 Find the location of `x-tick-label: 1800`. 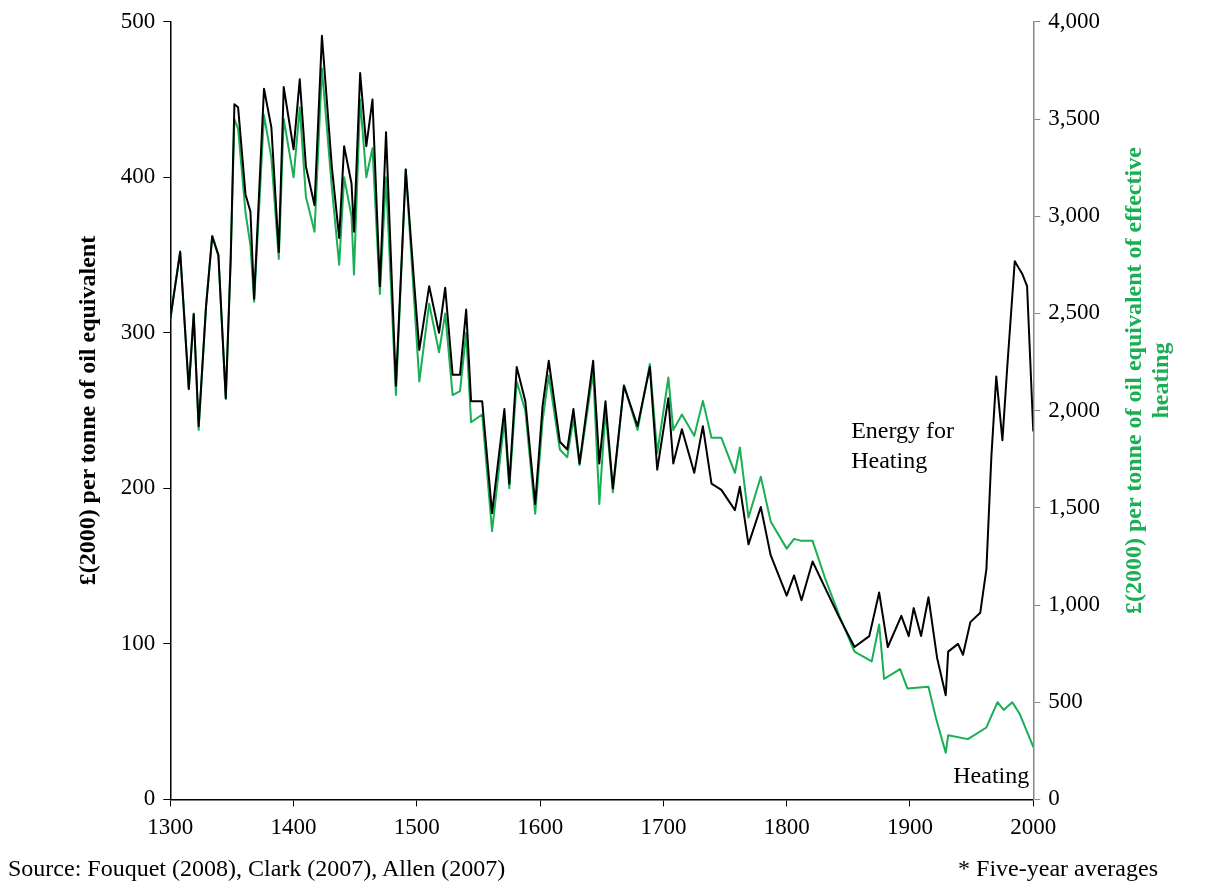

x-tick-label: 1800 is located at coordinates (786, 827).